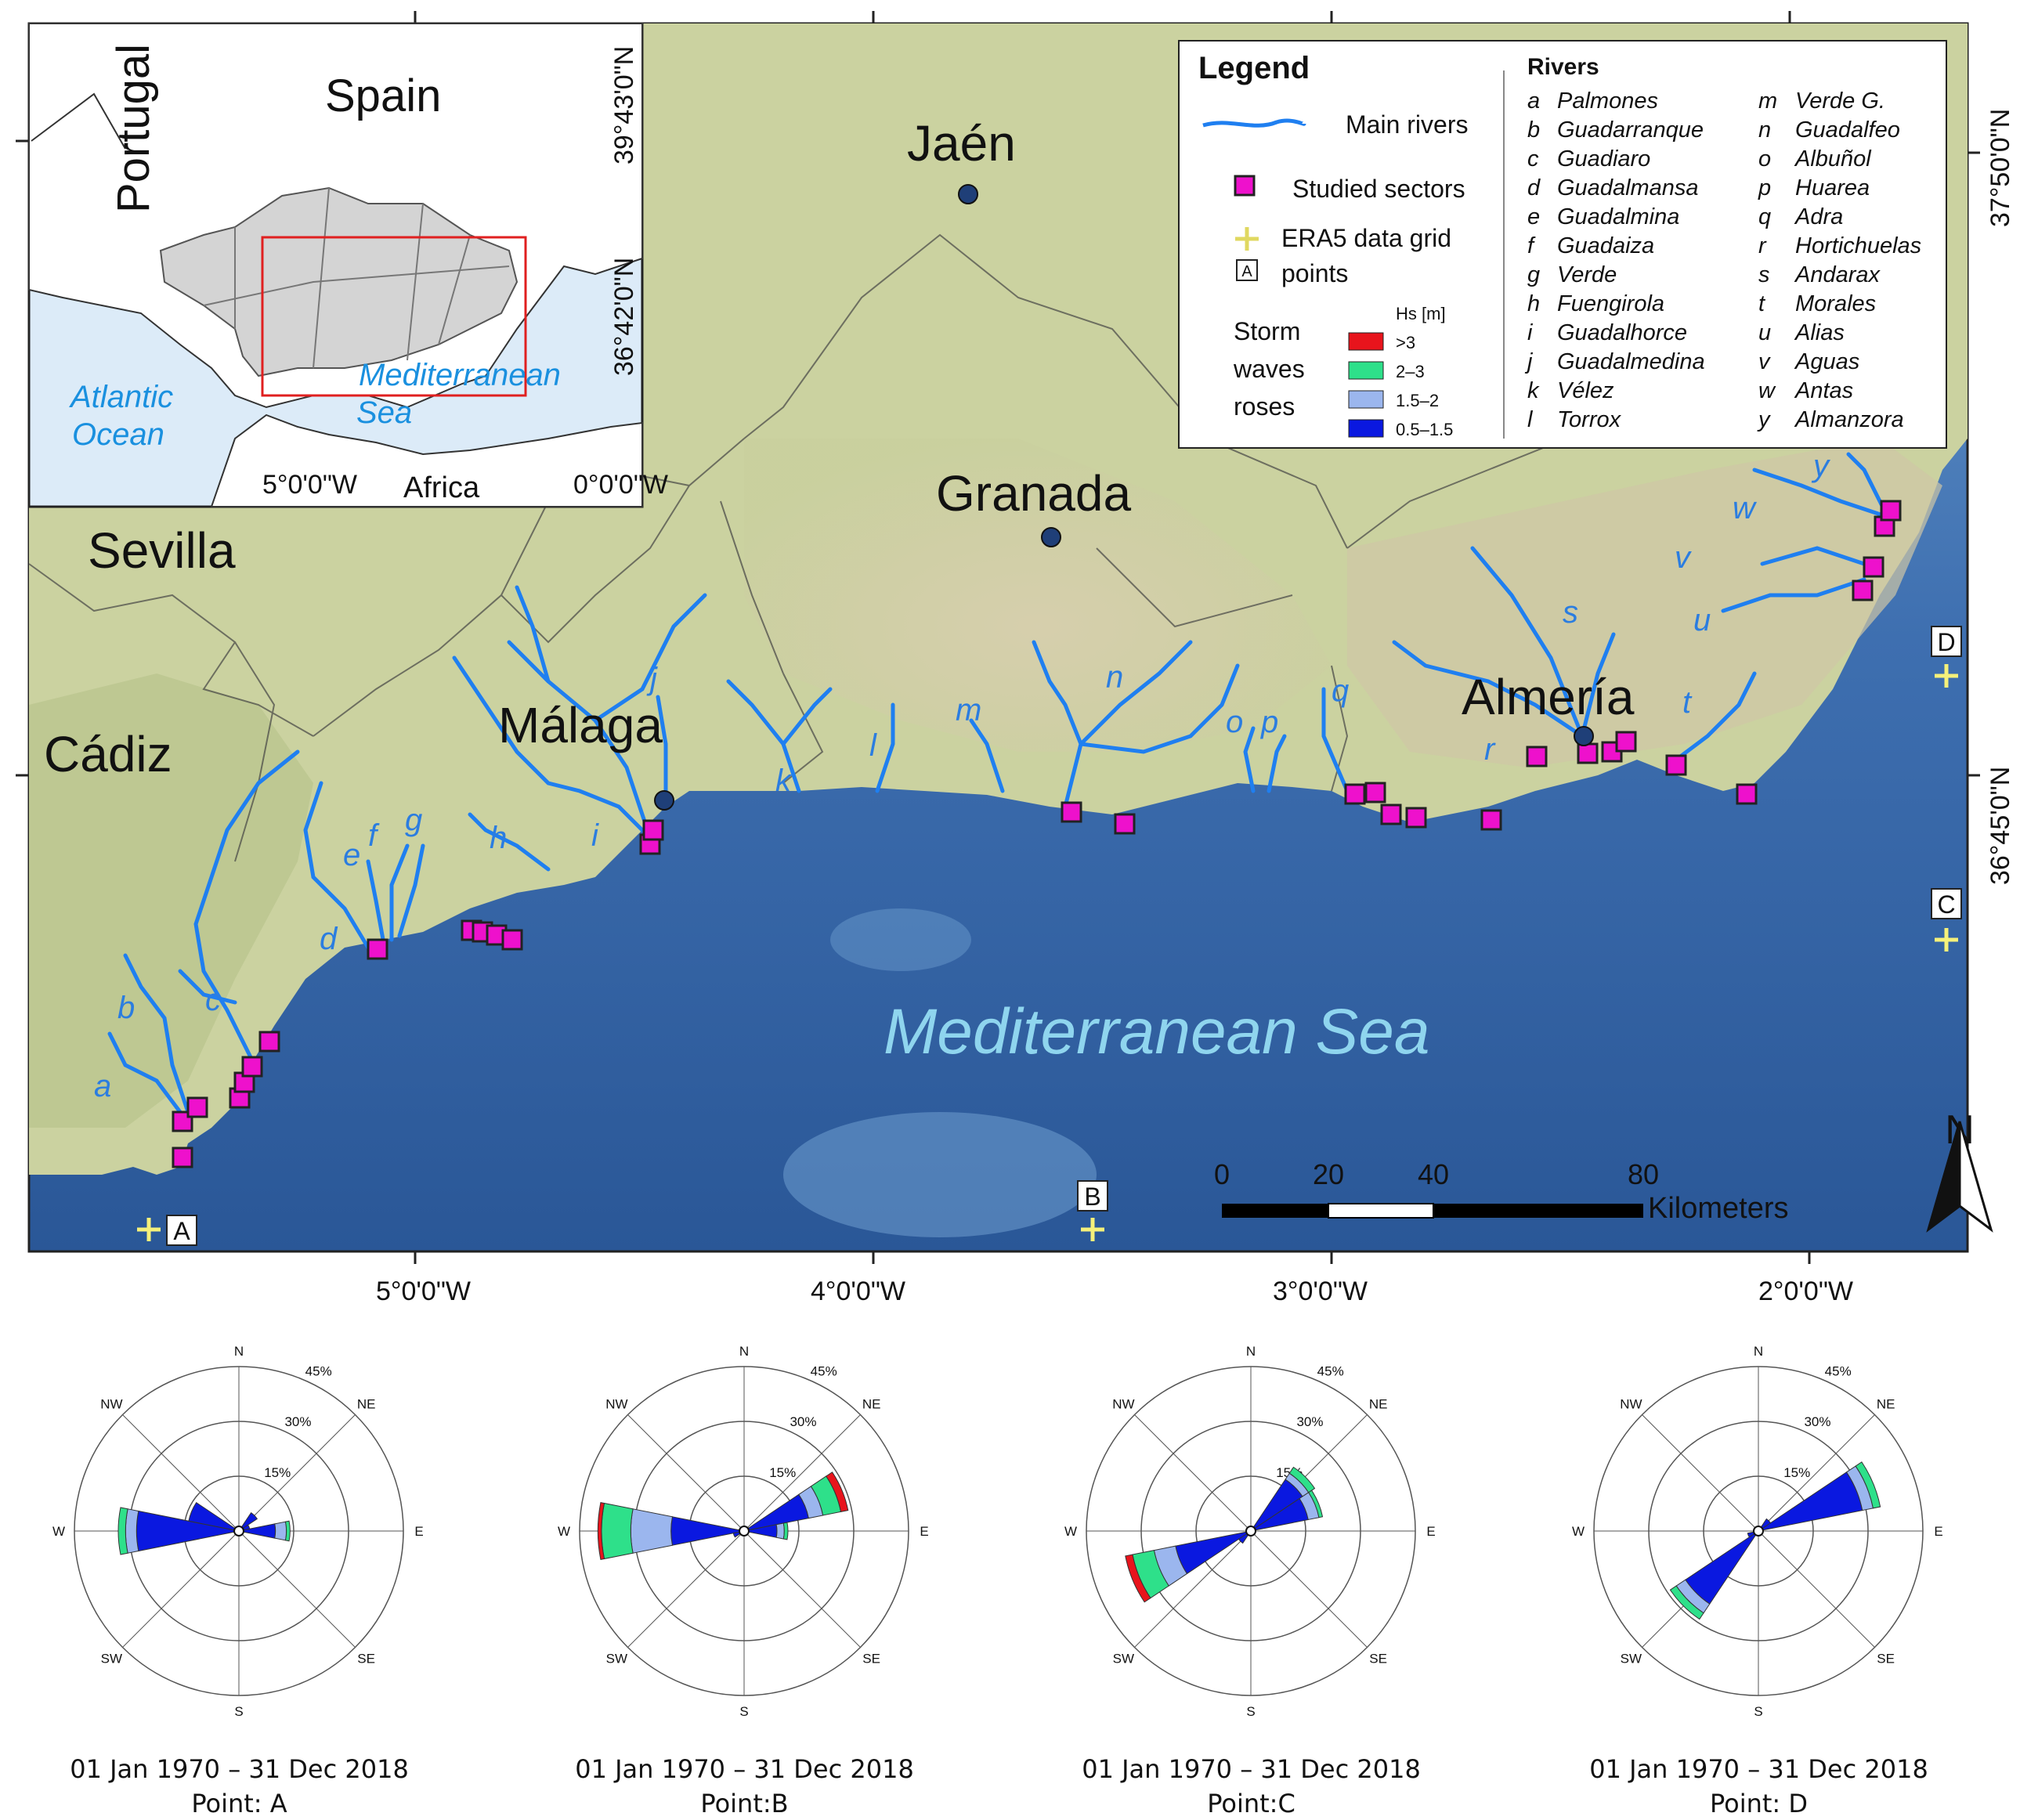 The height and width of the screenshot is (1820, 2020). I want to click on legend-era5-points: points, so click(1314, 273).